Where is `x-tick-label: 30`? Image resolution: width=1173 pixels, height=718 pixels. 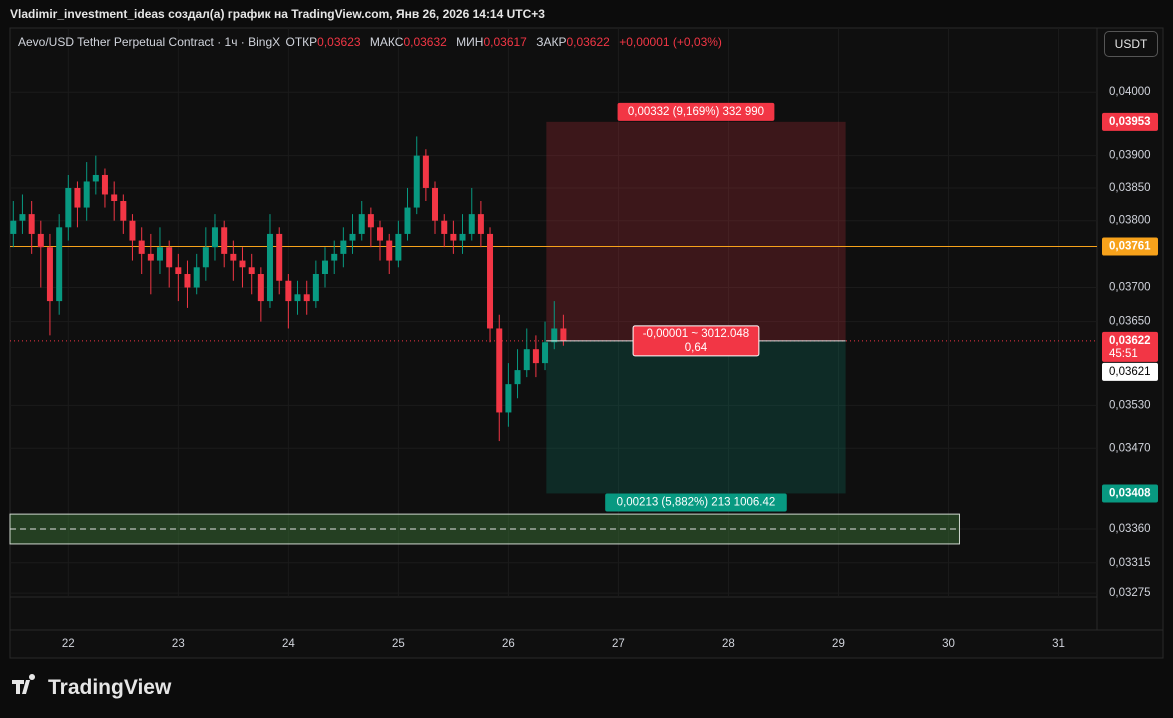
x-tick-label: 30 is located at coordinates (948, 644).